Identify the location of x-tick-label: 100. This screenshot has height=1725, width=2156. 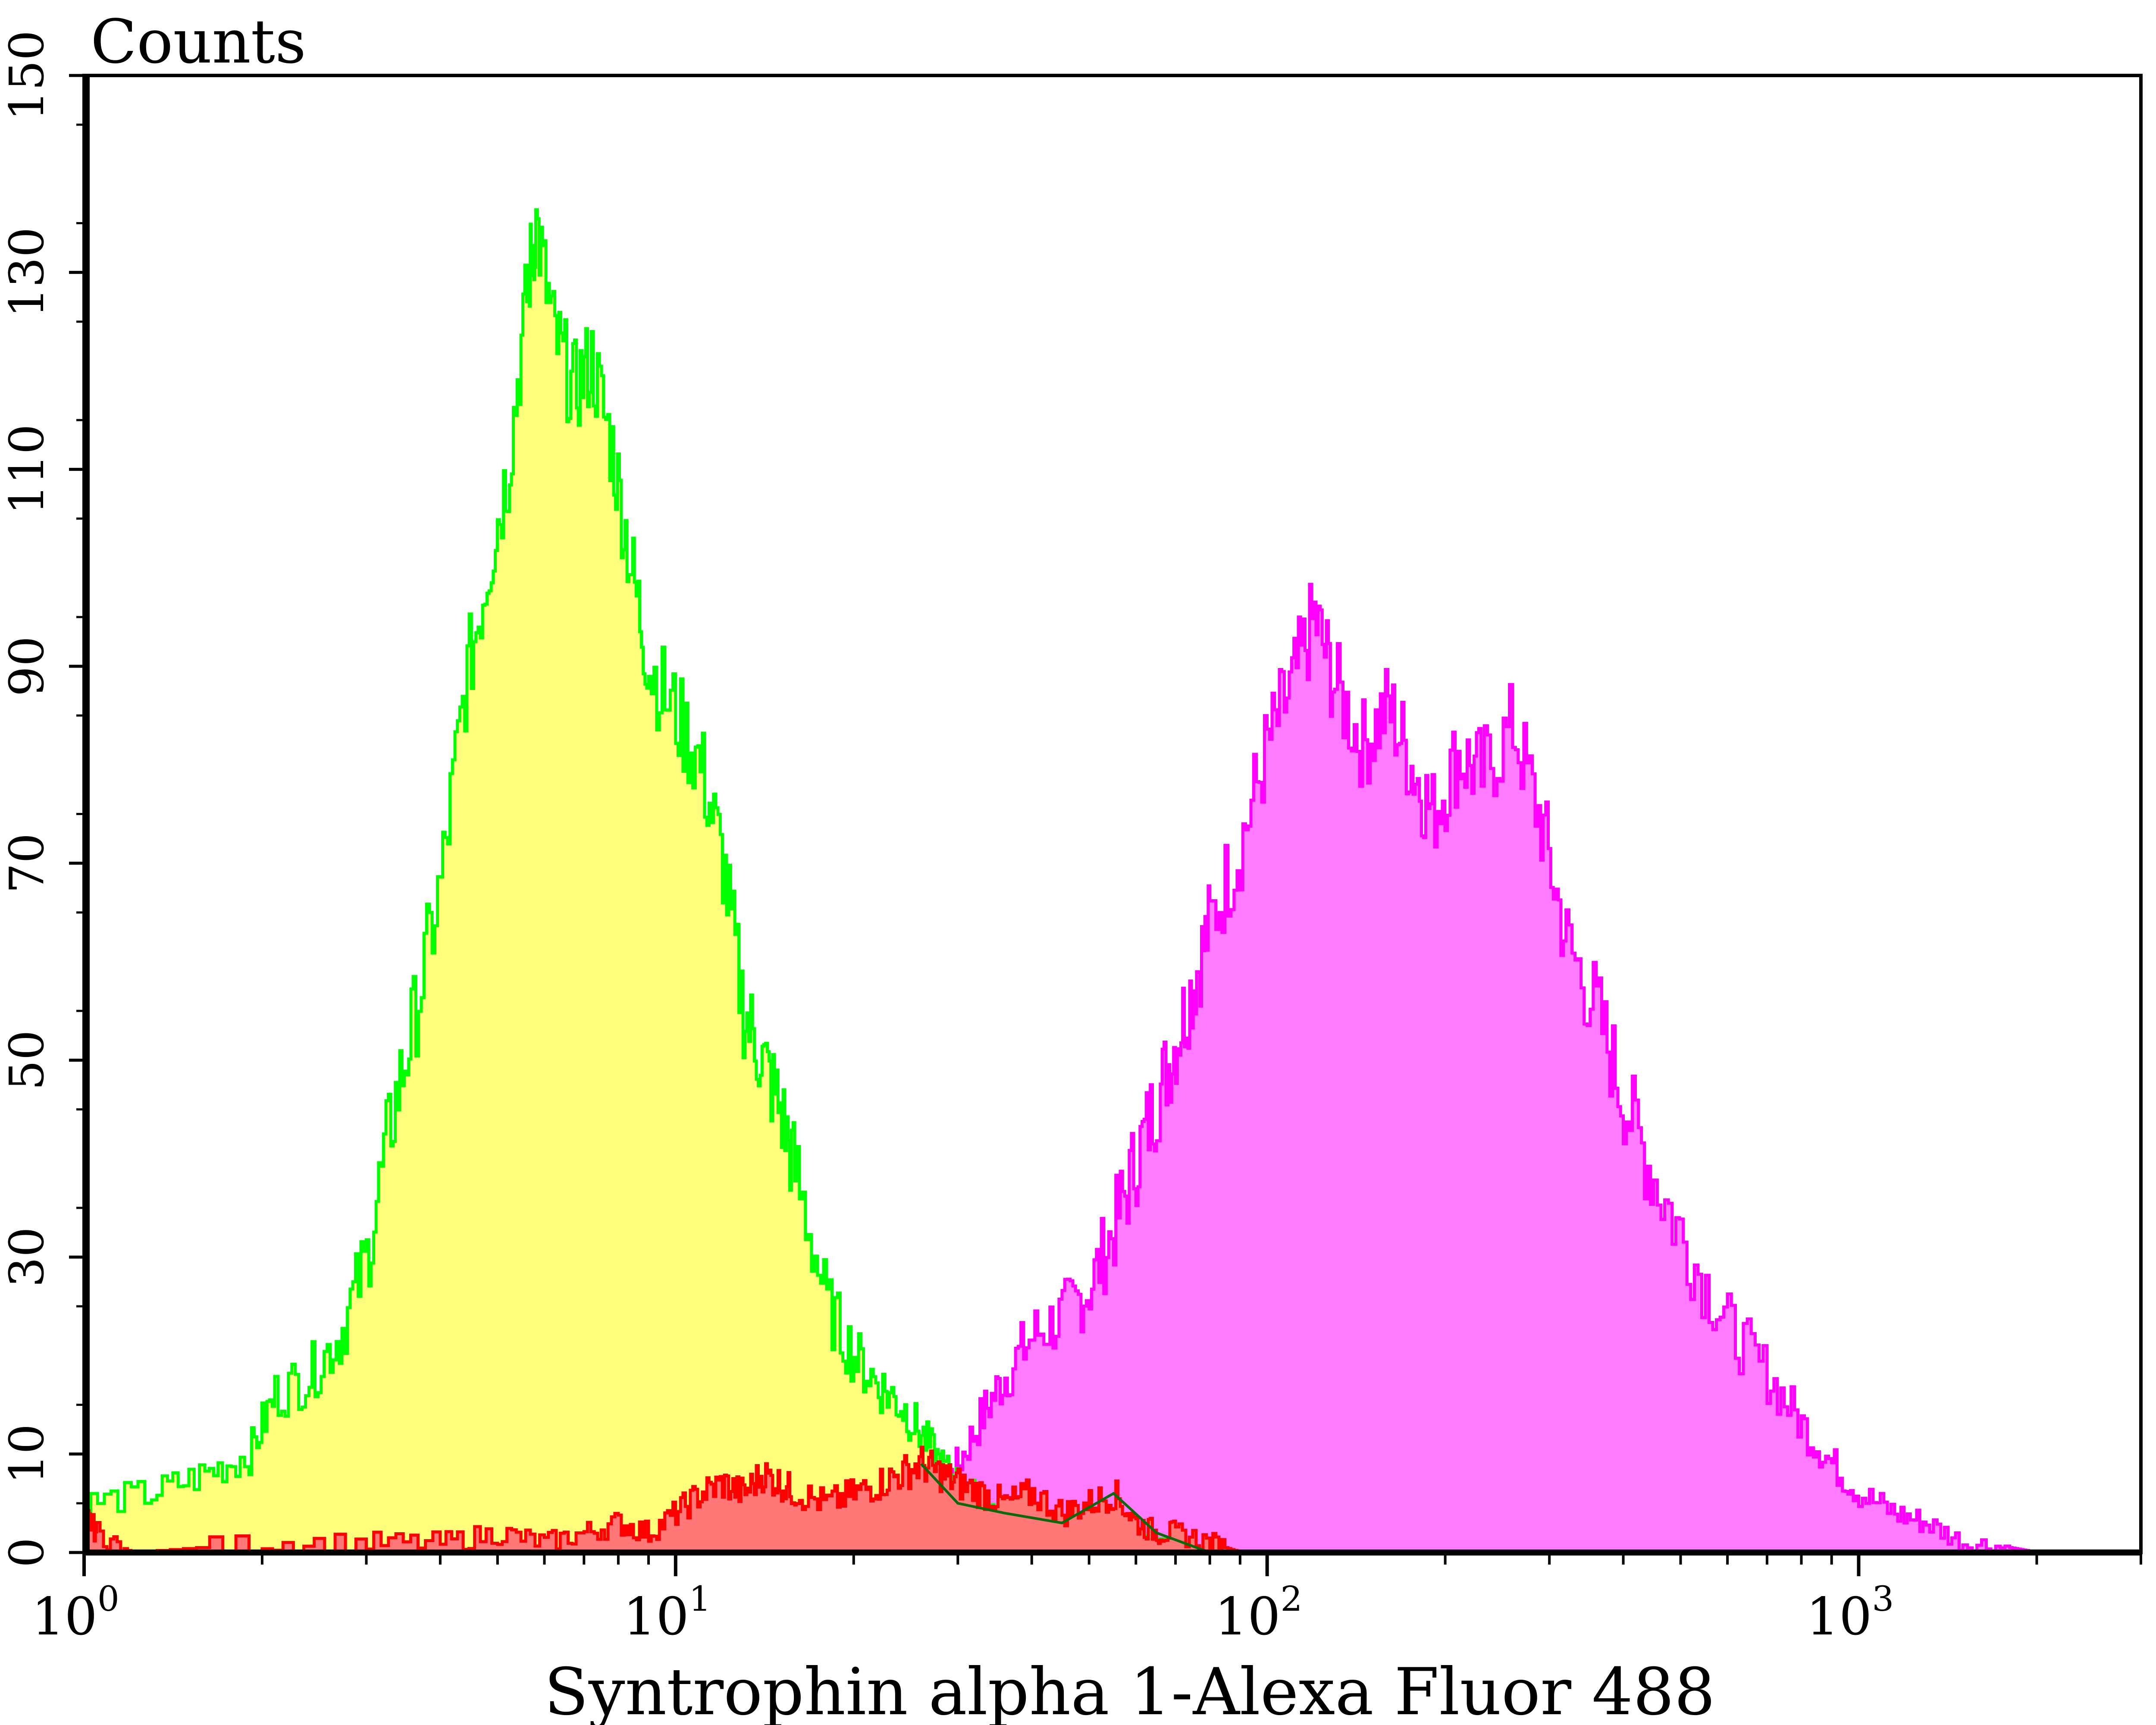
(75, 1613).